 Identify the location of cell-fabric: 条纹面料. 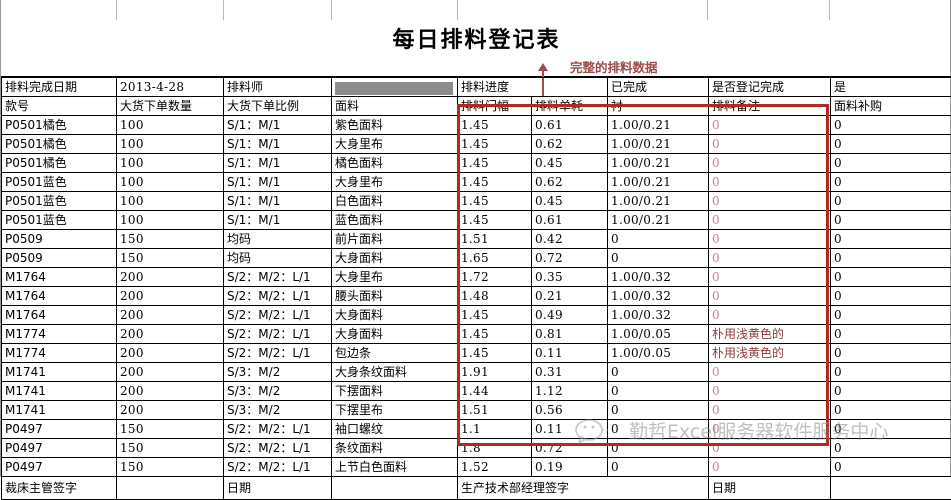
(395, 448).